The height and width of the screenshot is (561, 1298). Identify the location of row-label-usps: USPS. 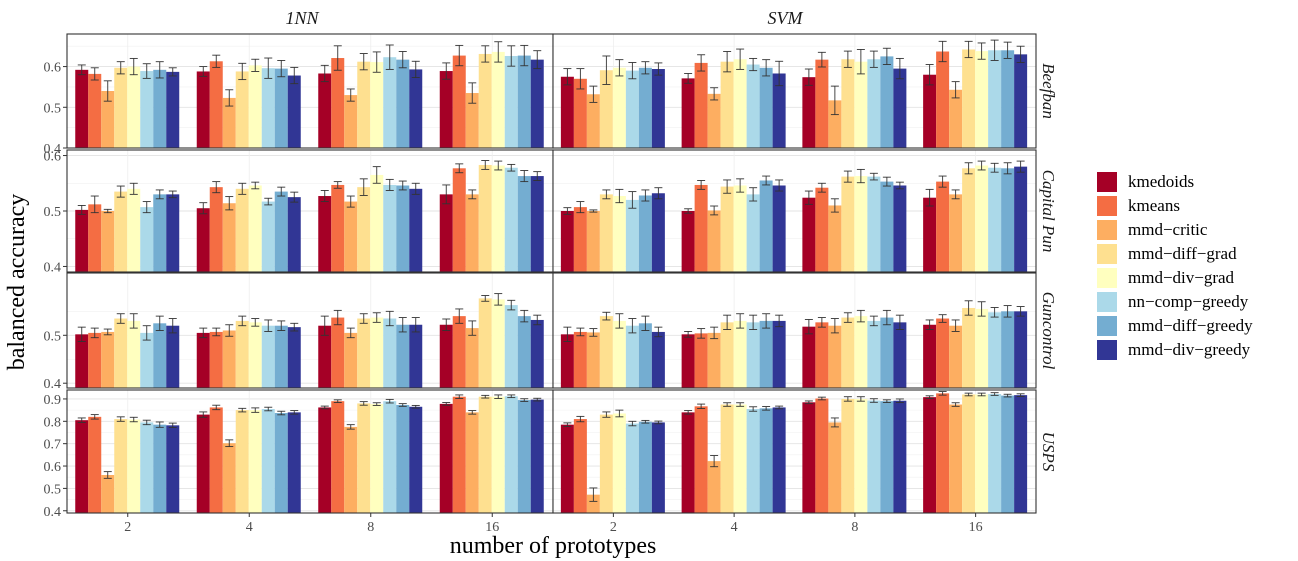
(1048, 452).